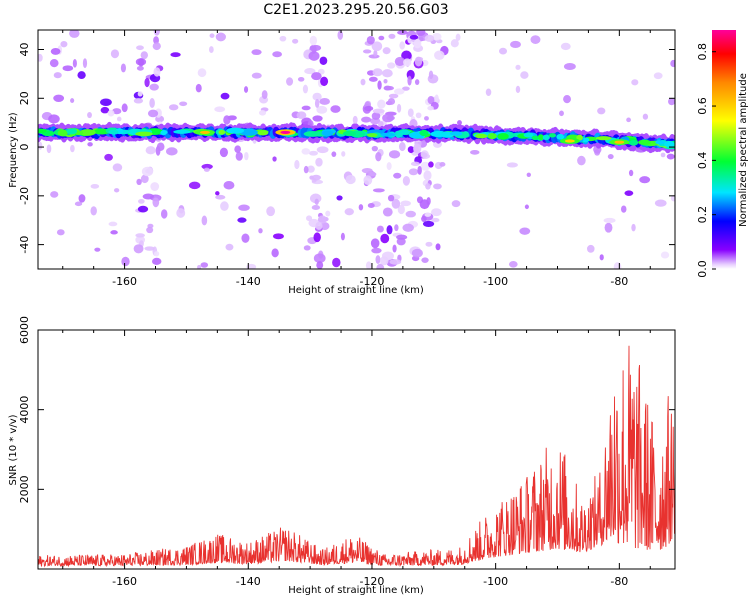 Image resolution: width=750 pixels, height=600 pixels. What do you see at coordinates (743, 150) in the screenshot?
I see `colorbar-label: Normalized spectral amplitude` at bounding box center [743, 150].